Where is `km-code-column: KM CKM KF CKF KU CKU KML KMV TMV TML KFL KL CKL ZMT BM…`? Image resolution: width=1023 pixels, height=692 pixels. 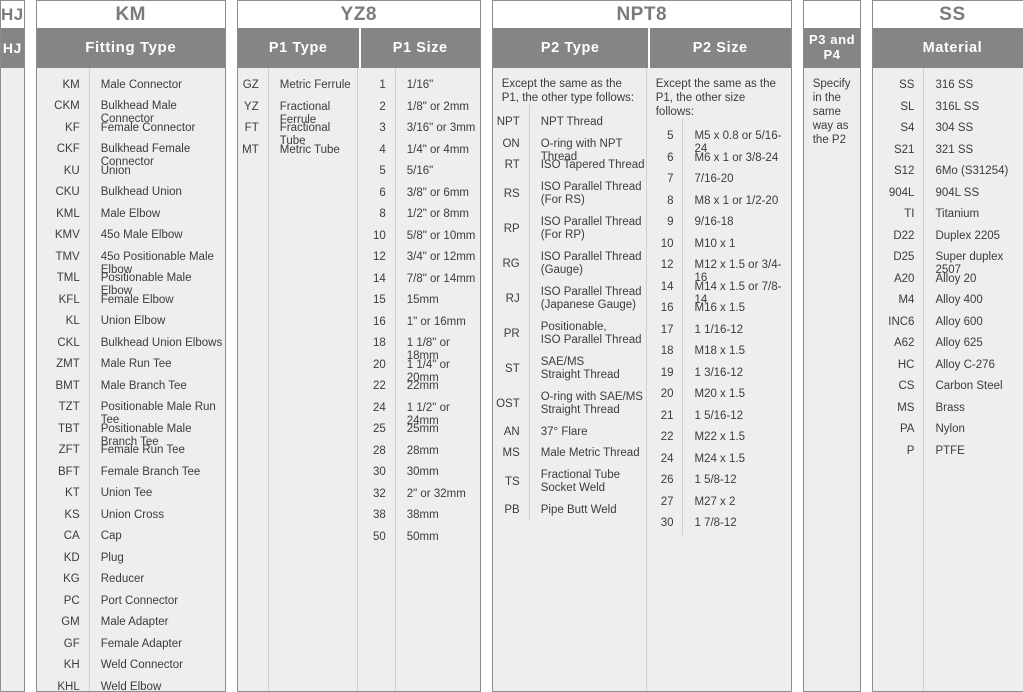
km-code-column: KM CKM KF CKF KU CKU KML KMV TMV TML KFL KL CKL ZMT BM… is located at coordinates (63, 379).